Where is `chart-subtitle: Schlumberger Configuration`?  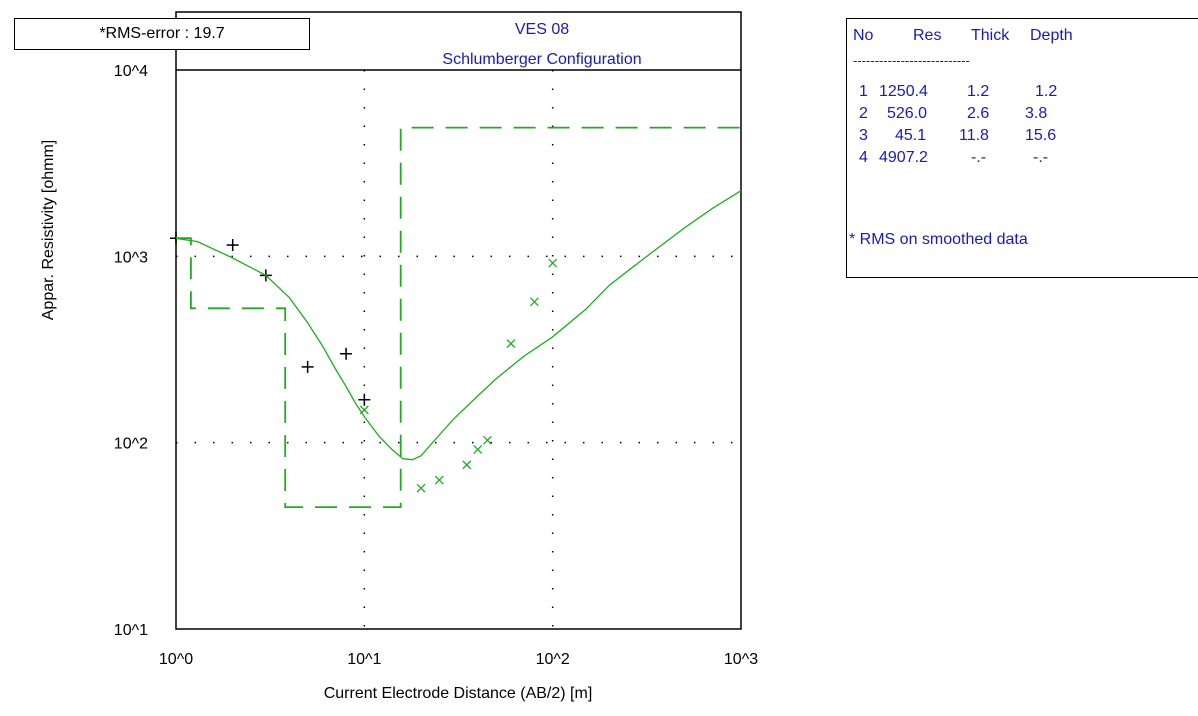 chart-subtitle: Schlumberger Configuration is located at coordinates (541, 59).